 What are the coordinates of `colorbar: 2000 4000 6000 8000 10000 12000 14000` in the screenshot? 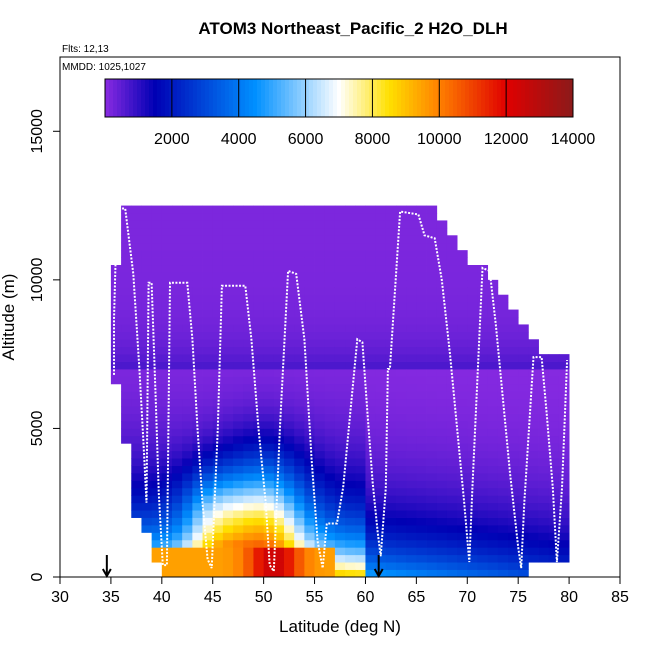 It's located at (349, 113).